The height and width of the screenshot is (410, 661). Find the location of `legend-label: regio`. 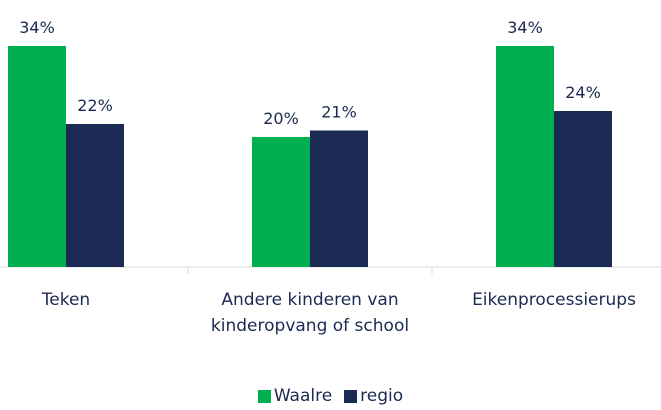

legend-label: regio is located at coordinates (382, 396).